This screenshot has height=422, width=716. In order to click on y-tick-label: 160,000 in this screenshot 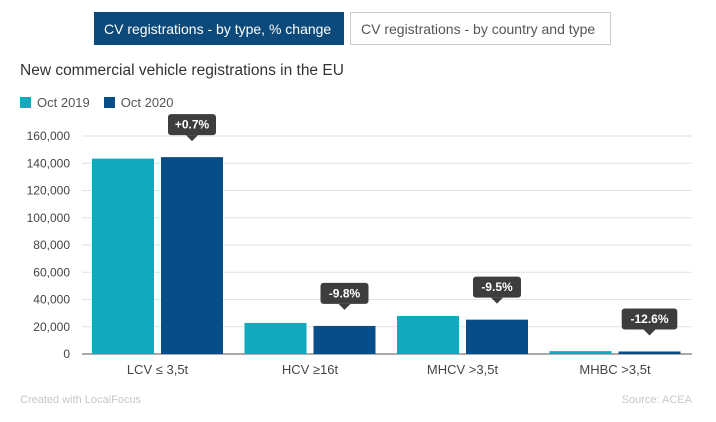, I will do `click(49, 136)`.